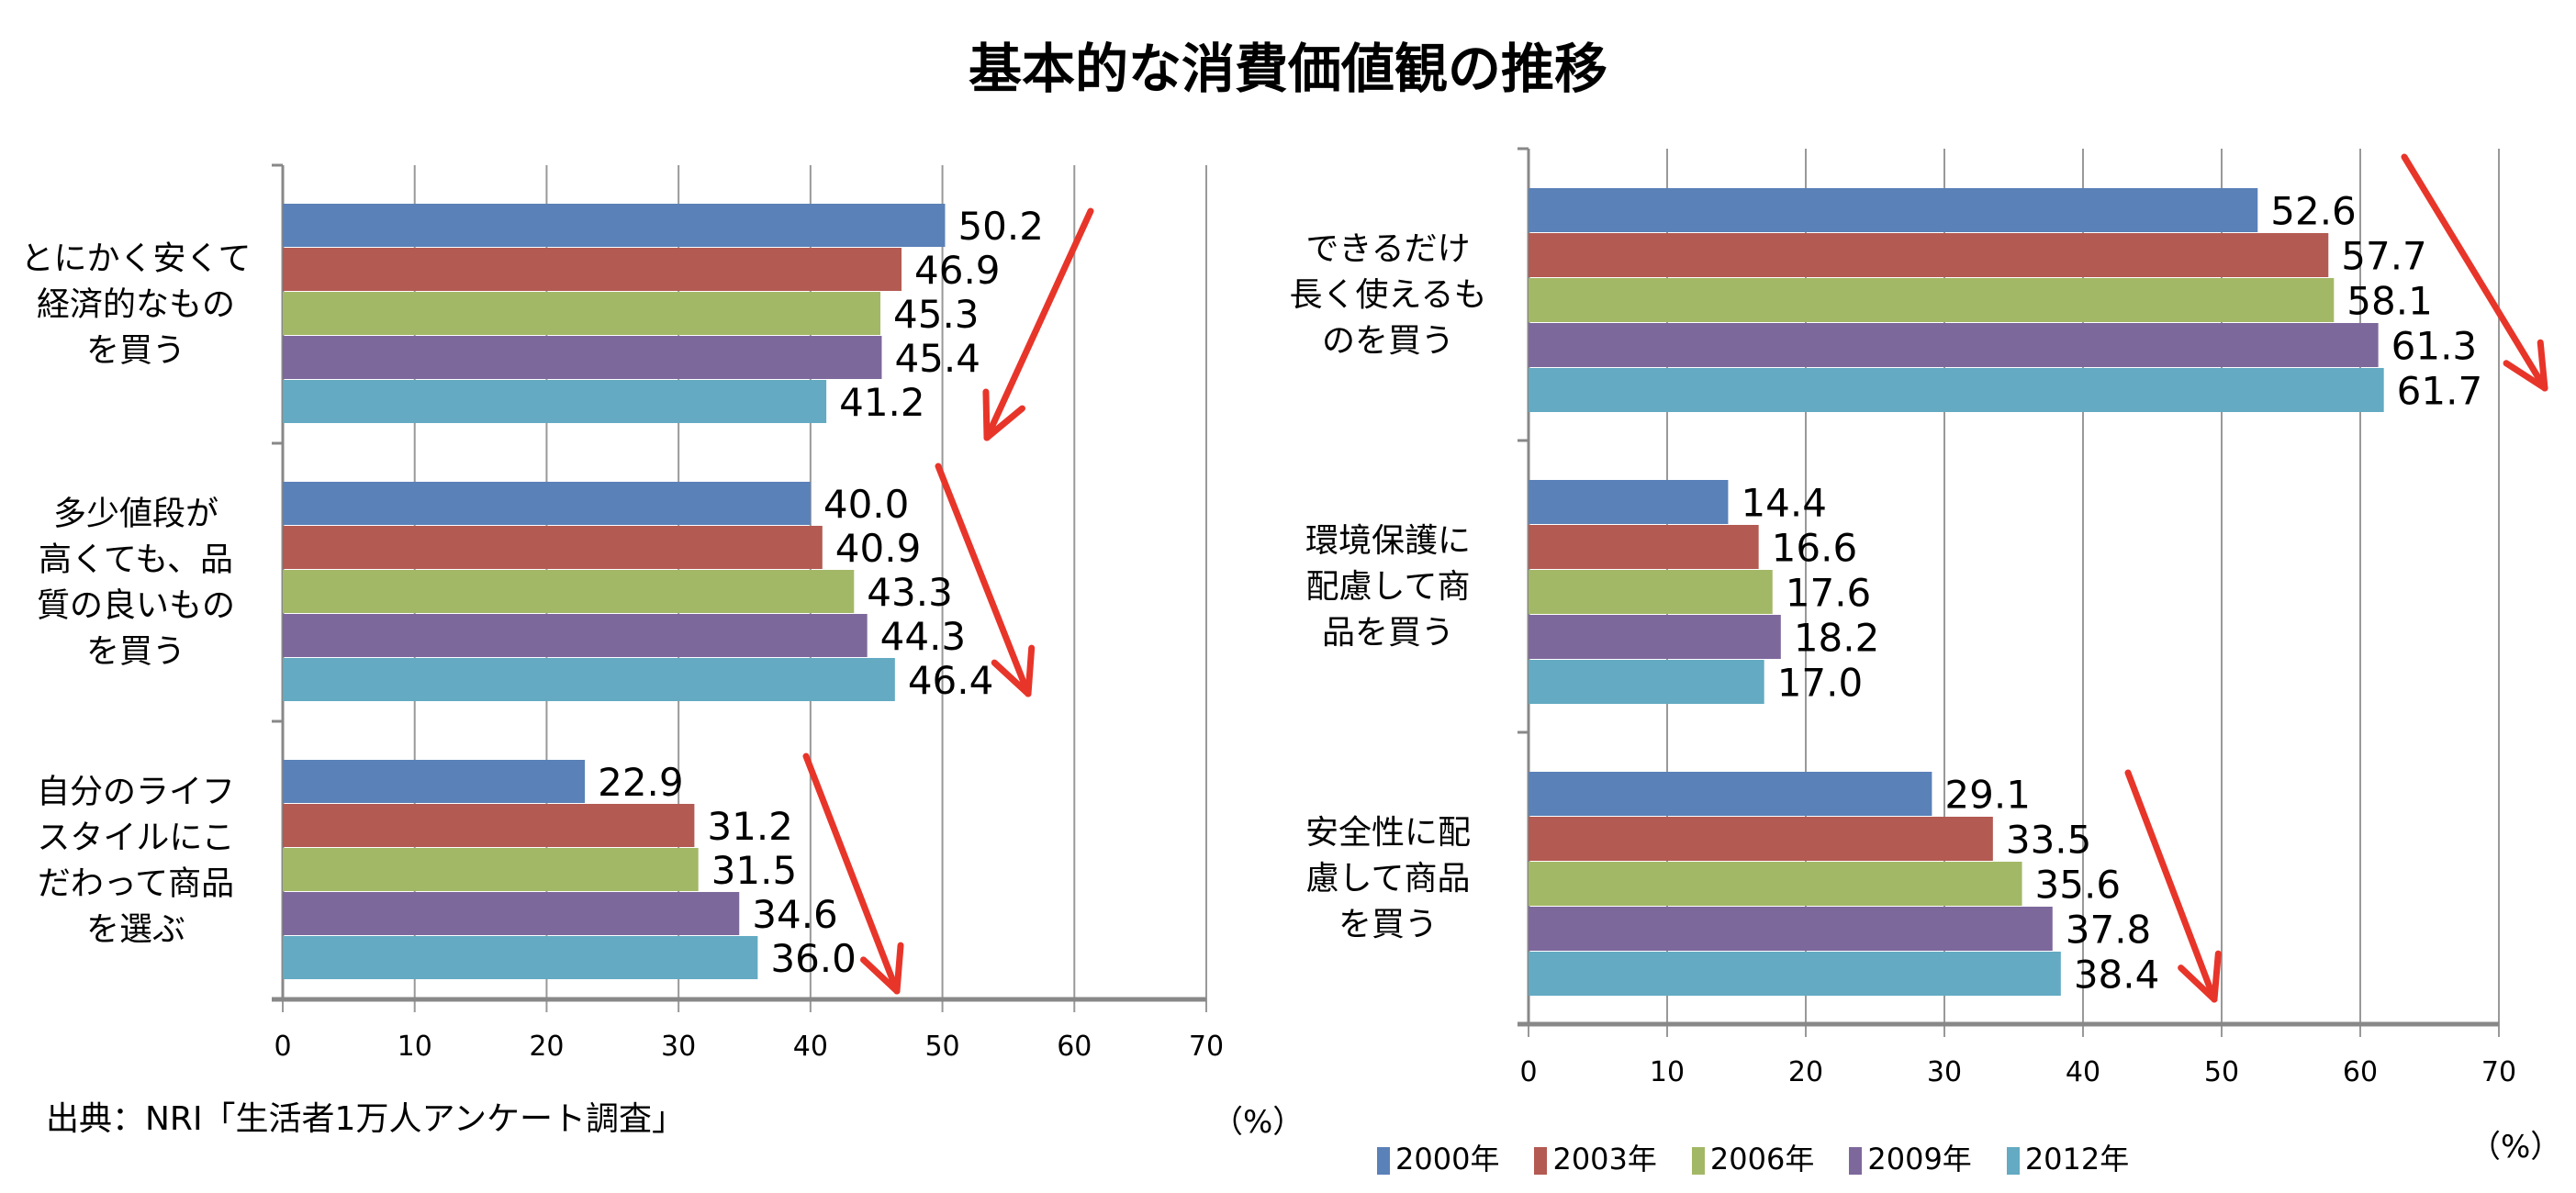 This screenshot has width=2576, height=1193. Describe the element at coordinates (1837, 638) in the screenshot. I see `data-label: 18.2` at that location.